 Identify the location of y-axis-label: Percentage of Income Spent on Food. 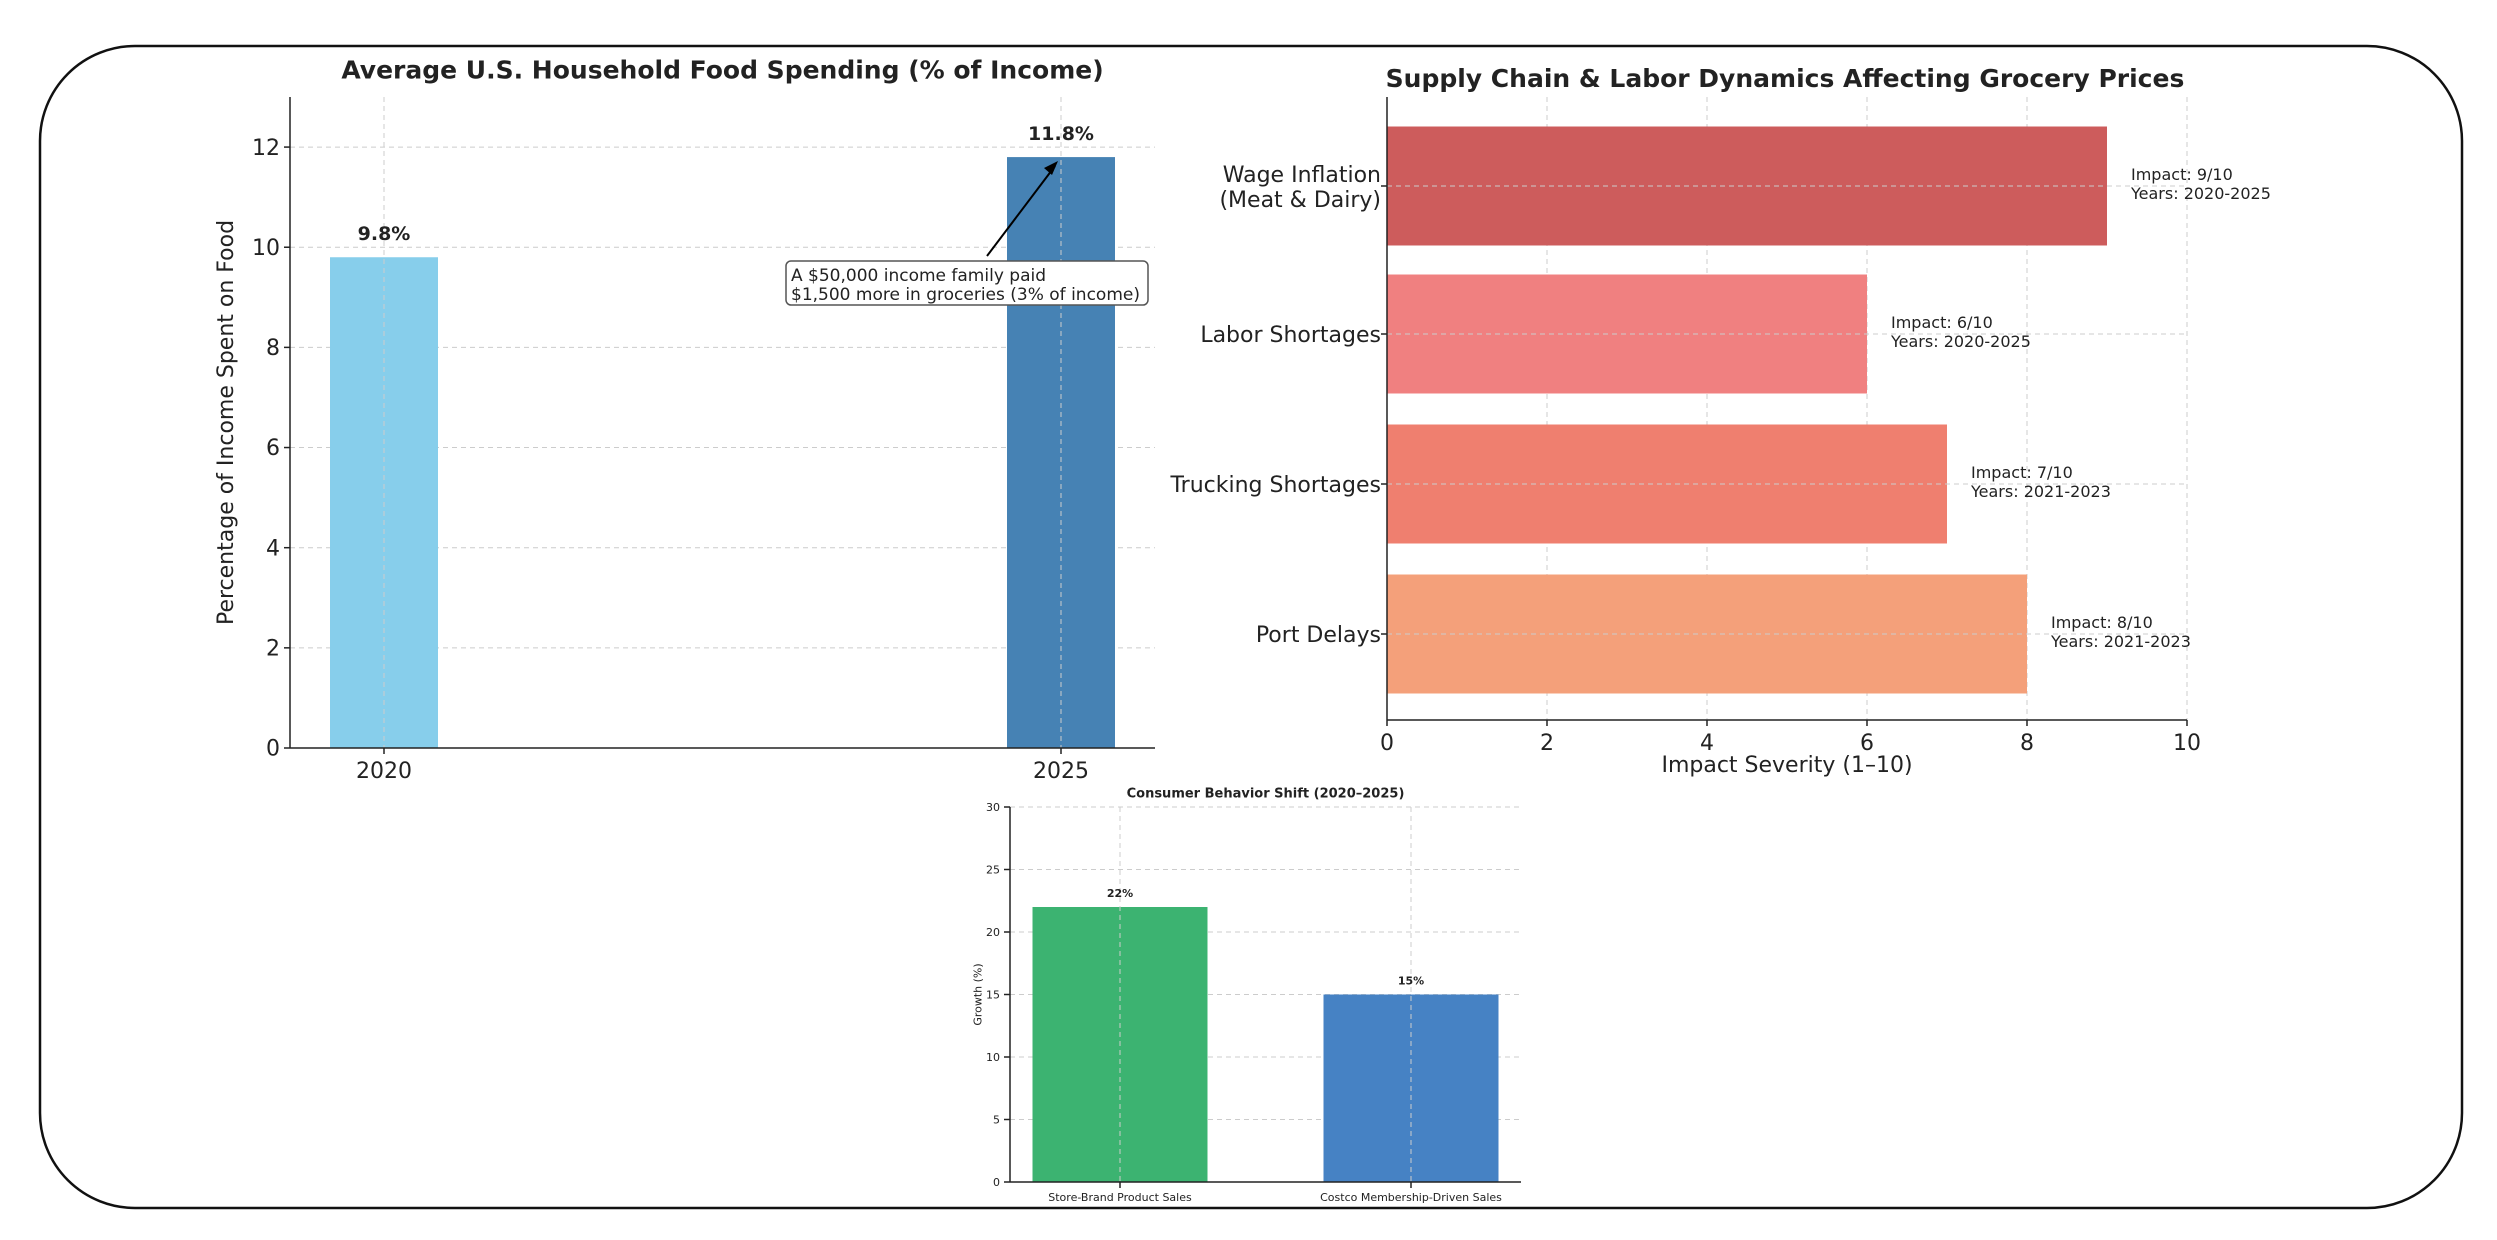
(226, 422).